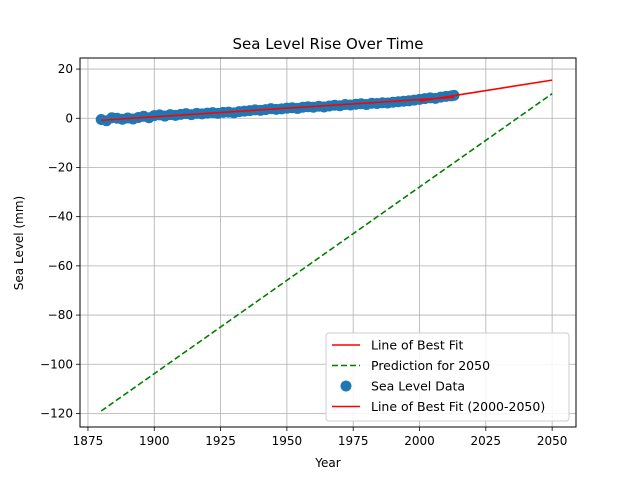  Describe the element at coordinates (60, 266) in the screenshot. I see `y-tick-label: −60` at that location.